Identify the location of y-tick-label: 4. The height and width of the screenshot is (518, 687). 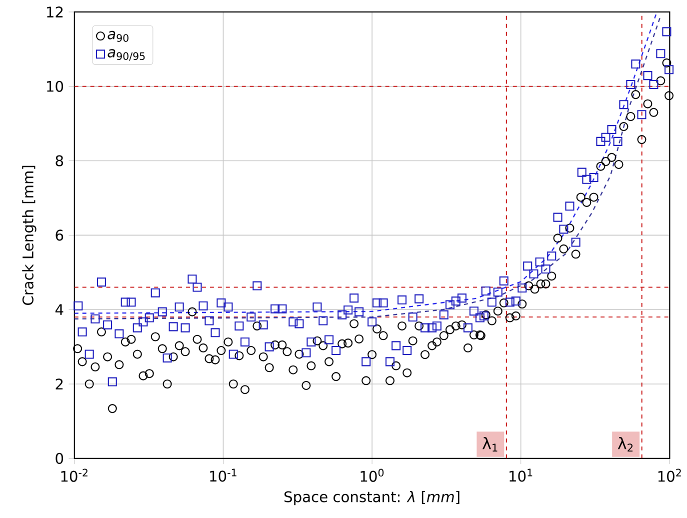
(59, 309).